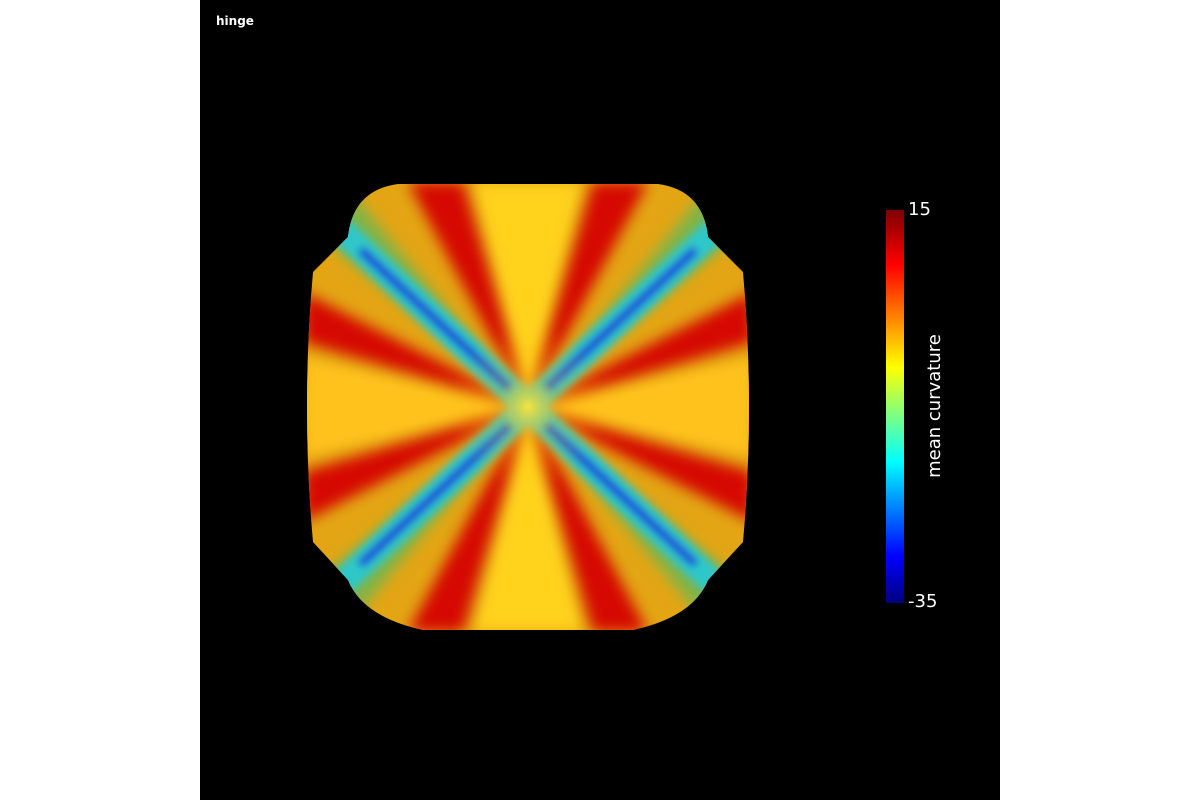  I want to click on colorbar-min-label: -35, so click(923, 601).